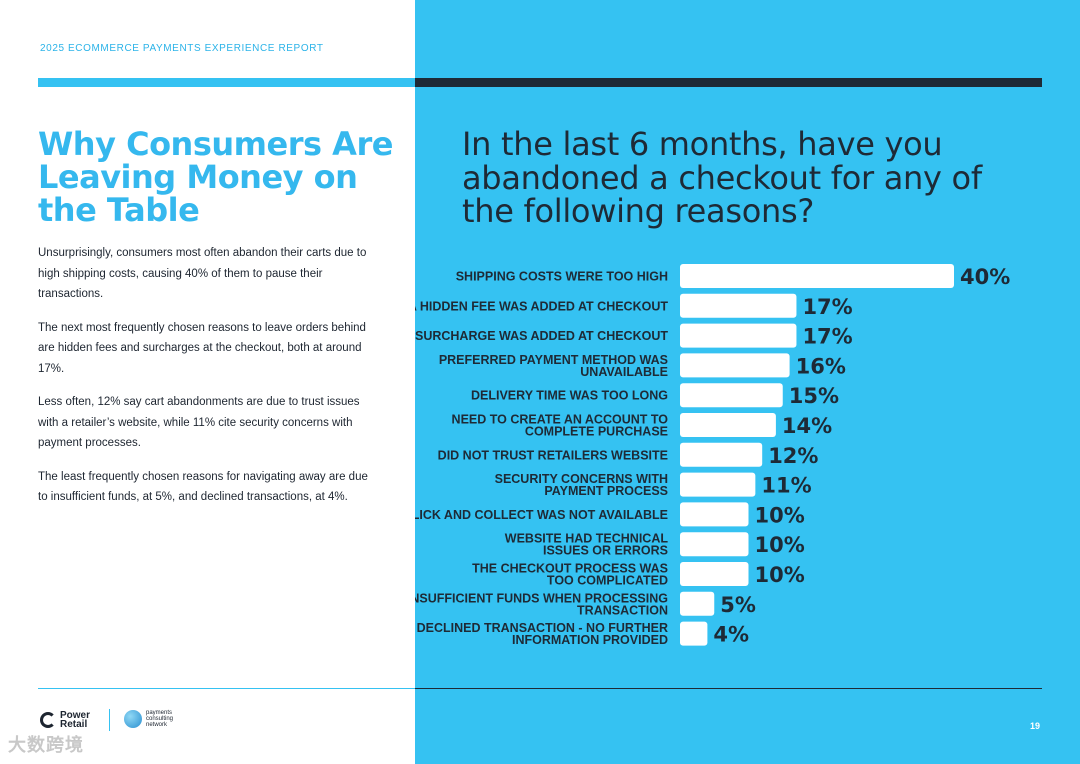 This screenshot has height=764, width=1080. Describe the element at coordinates (541, 306) in the screenshot. I see `category-label: A HIDDEN FEE WAS ADDED AT CHECKOUT` at that location.